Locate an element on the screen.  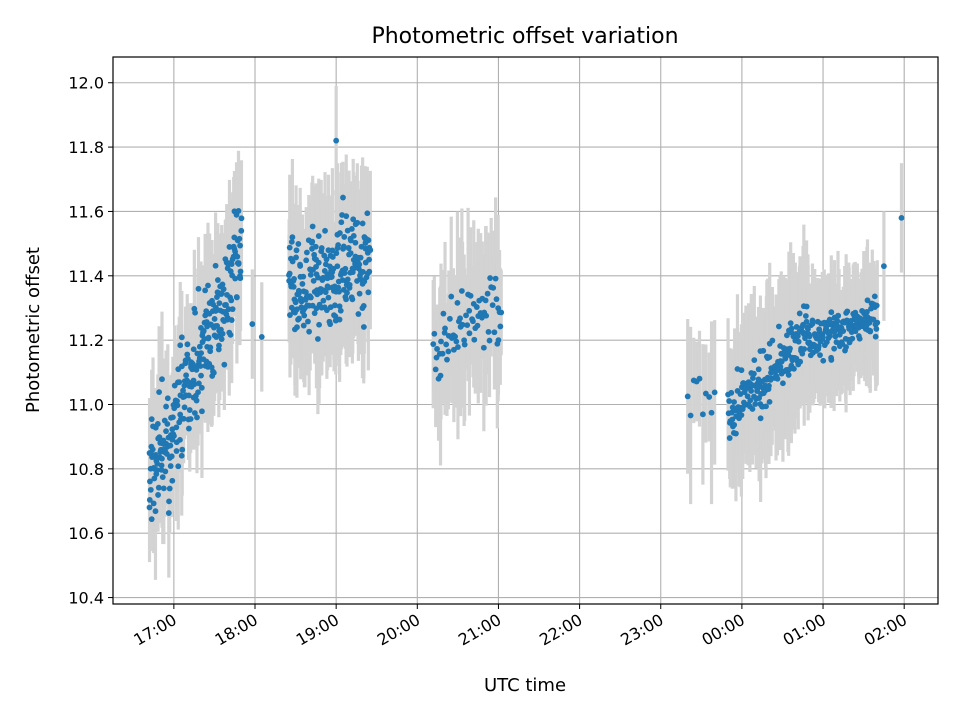
y-tick-label: 12.0 is located at coordinates (86, 83).